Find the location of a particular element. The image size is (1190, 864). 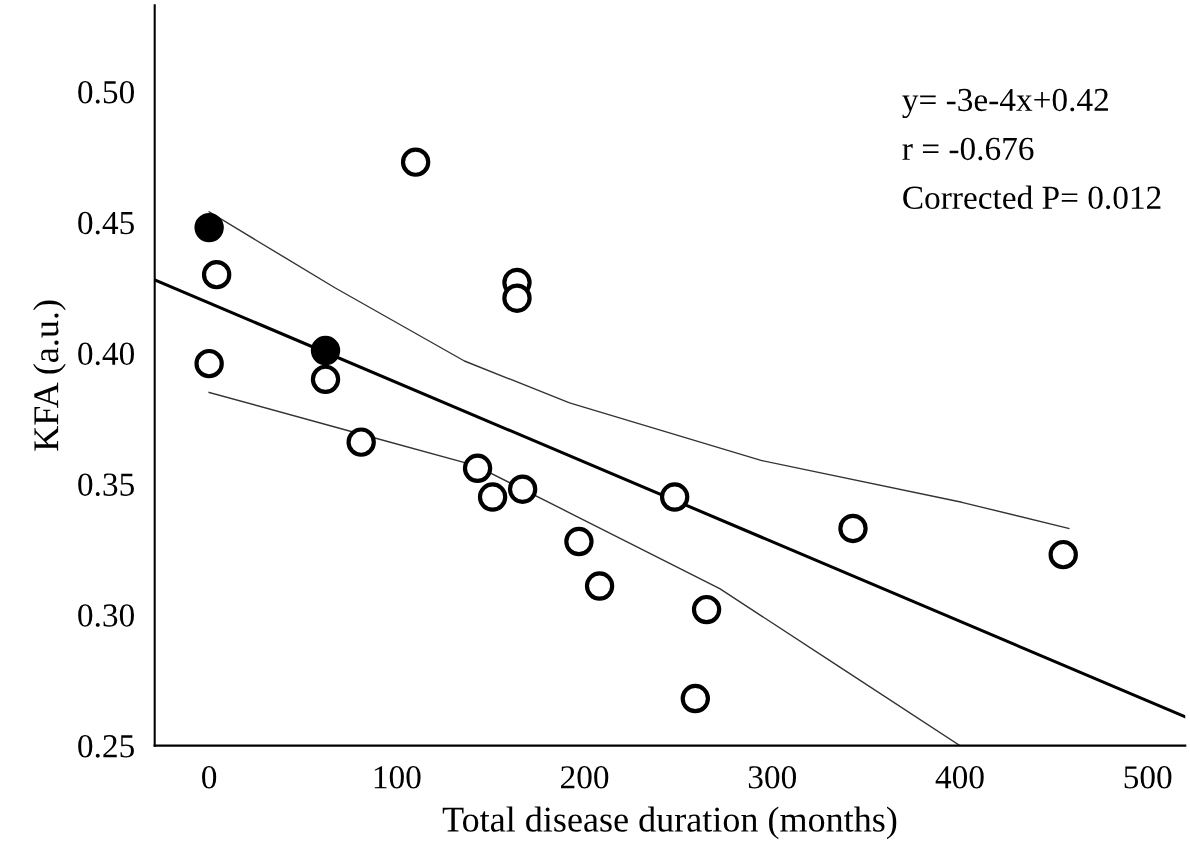

x-tick-label: 100 is located at coordinates (397, 777).